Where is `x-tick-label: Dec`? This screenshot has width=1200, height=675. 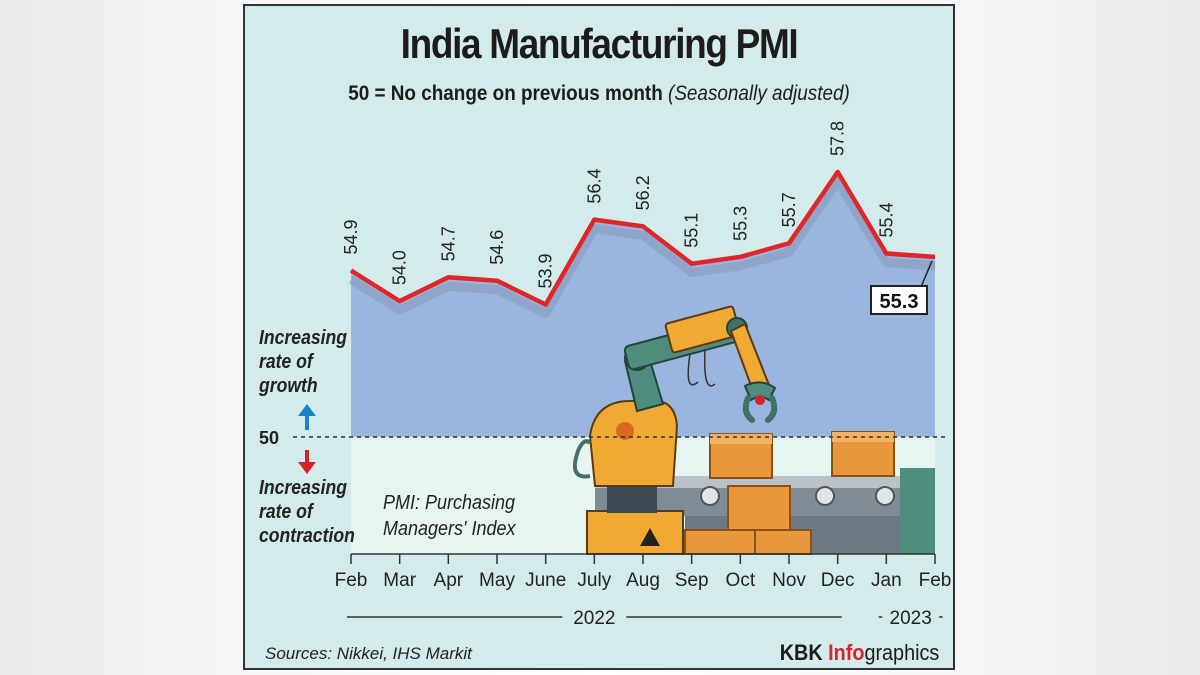
x-tick-label: Dec is located at coordinates (838, 580).